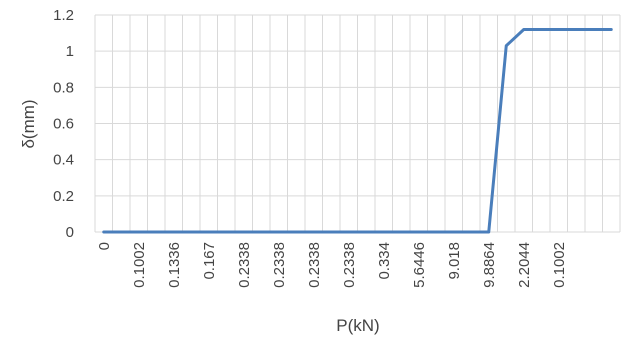 This screenshot has width=628, height=342. What do you see at coordinates (174, 265) in the screenshot?
I see `x-tick-label: 0.1336` at bounding box center [174, 265].